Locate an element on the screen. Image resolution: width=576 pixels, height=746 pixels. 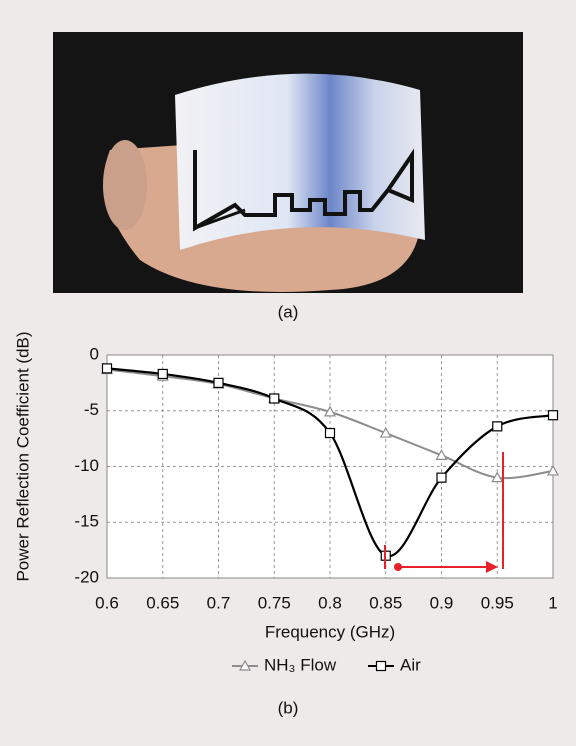
x-tick-label: 0.95 is located at coordinates (497, 602).